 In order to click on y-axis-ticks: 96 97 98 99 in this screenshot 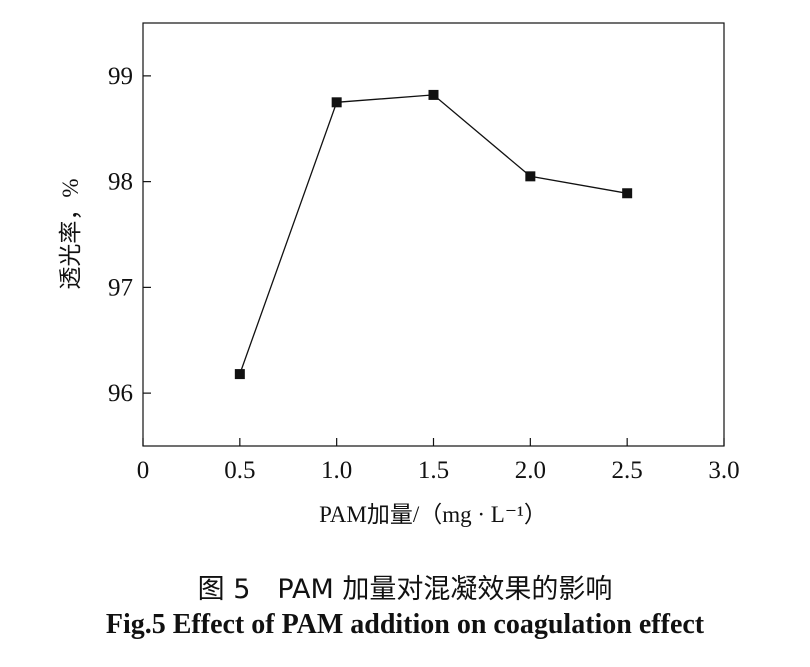, I will do `click(129, 235)`.